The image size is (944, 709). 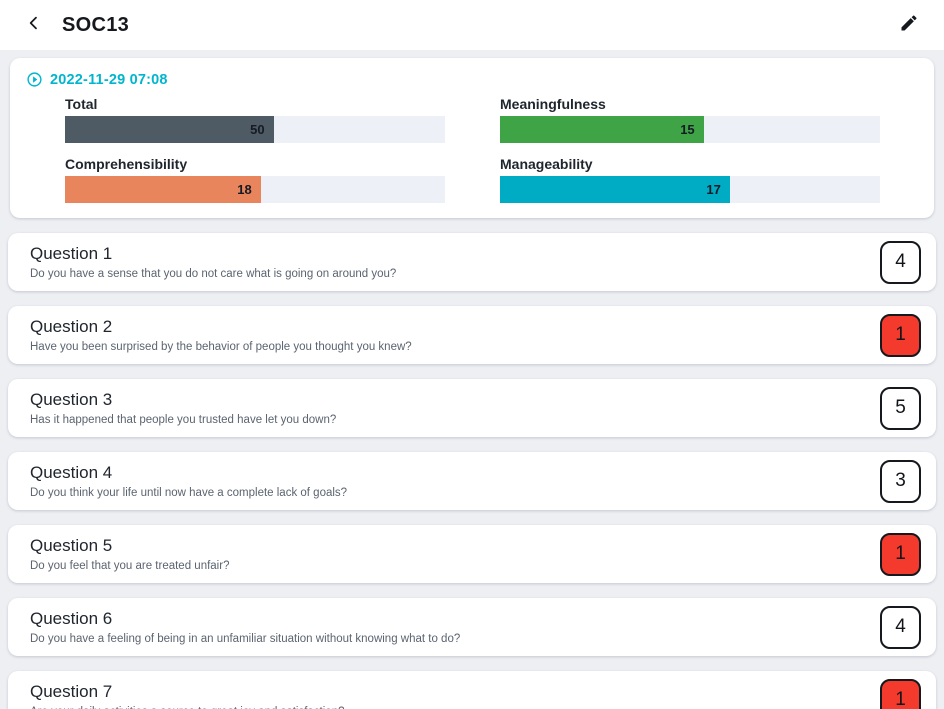 I want to click on timestamp-label: 2022-11-29 07:08, so click(x=109, y=79).